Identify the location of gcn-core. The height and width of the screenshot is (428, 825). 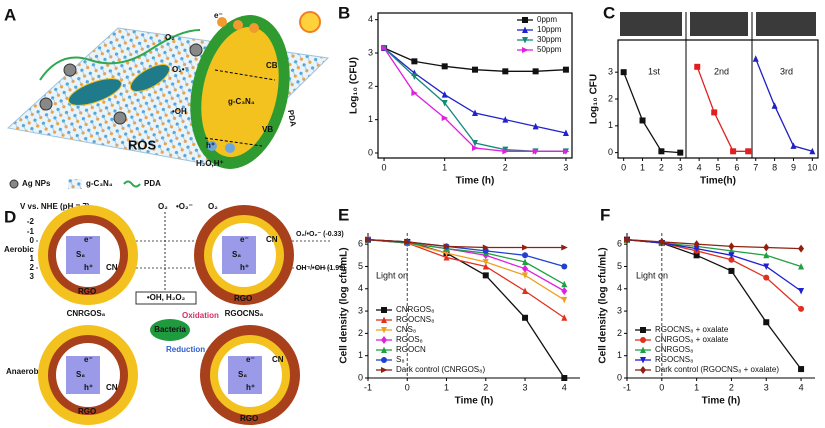
(240, 92).